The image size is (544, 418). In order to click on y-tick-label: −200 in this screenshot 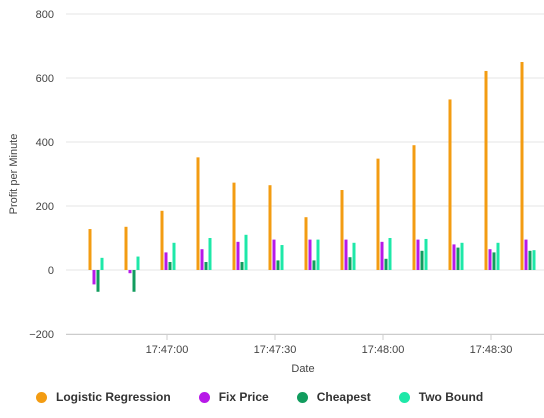, I will do `click(41, 335)`.